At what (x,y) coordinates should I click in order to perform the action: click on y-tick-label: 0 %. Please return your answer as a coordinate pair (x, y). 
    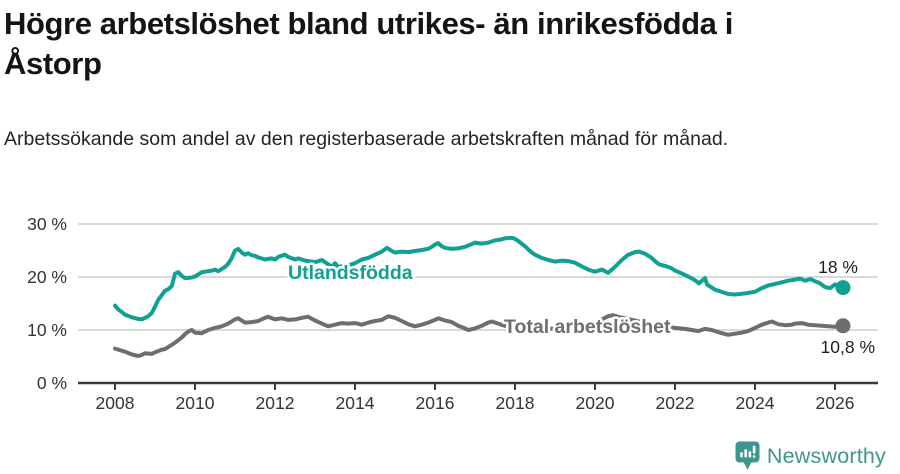
    Looking at the image, I should click on (52, 383).